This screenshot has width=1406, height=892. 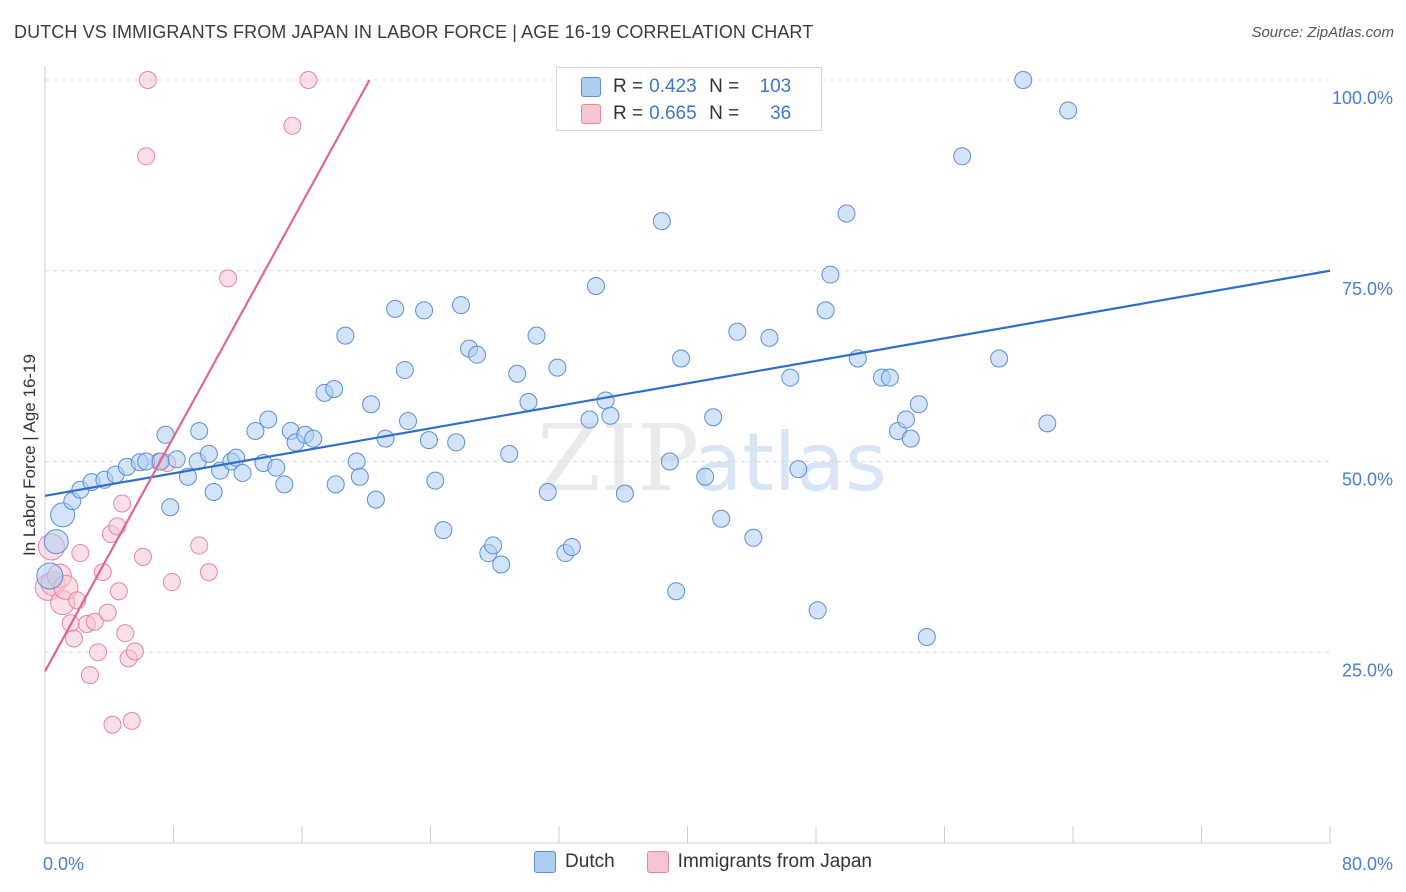 What do you see at coordinates (590, 861) in the screenshot?
I see `legend-label-dutch: Dutch` at bounding box center [590, 861].